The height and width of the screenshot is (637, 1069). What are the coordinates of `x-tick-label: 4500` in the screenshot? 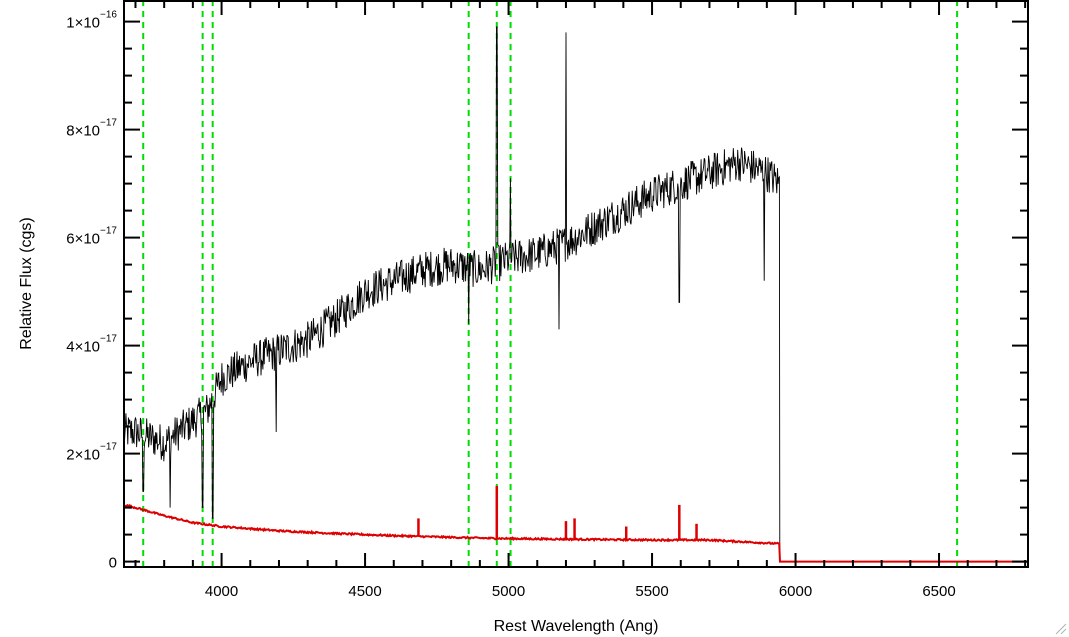 It's located at (364, 591).